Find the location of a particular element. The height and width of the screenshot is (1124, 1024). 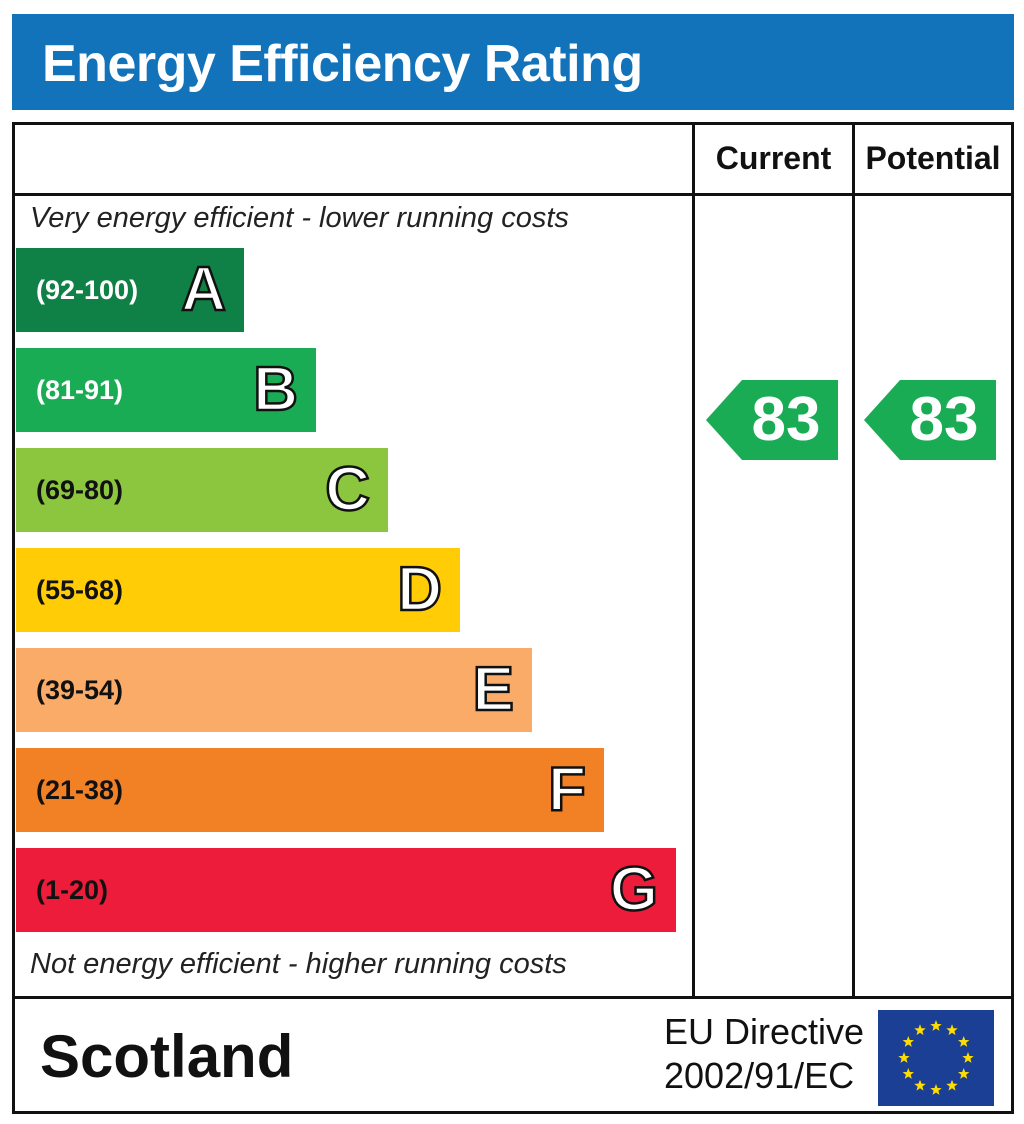

band-letter-label: E is located at coordinates (493, 690).